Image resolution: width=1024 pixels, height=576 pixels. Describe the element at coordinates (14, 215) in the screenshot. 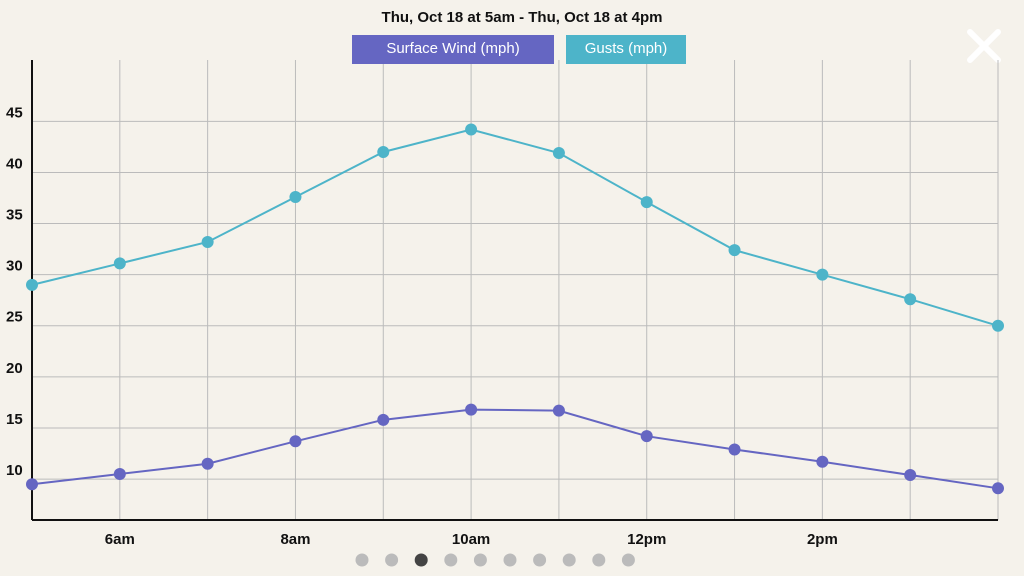

I see `y-tick-label: 35` at that location.